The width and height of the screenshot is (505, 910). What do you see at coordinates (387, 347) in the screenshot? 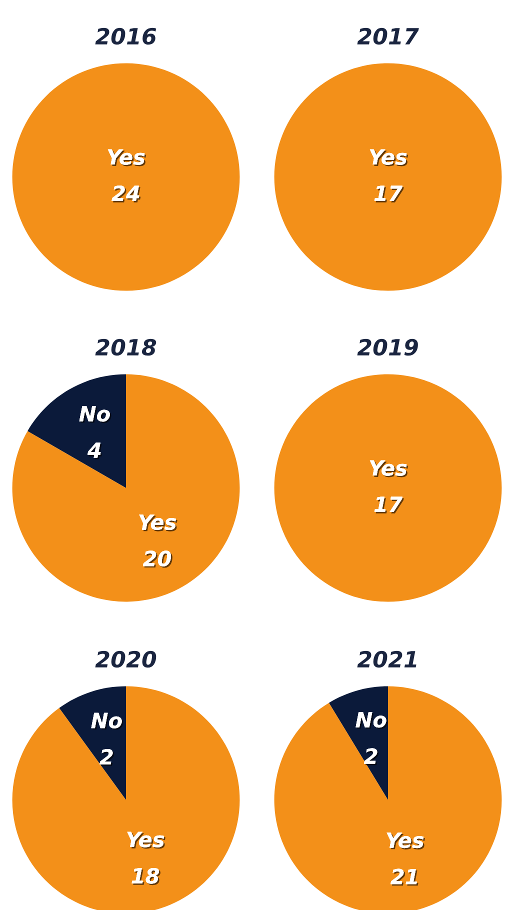
I see `chart-title: 2019` at bounding box center [387, 347].